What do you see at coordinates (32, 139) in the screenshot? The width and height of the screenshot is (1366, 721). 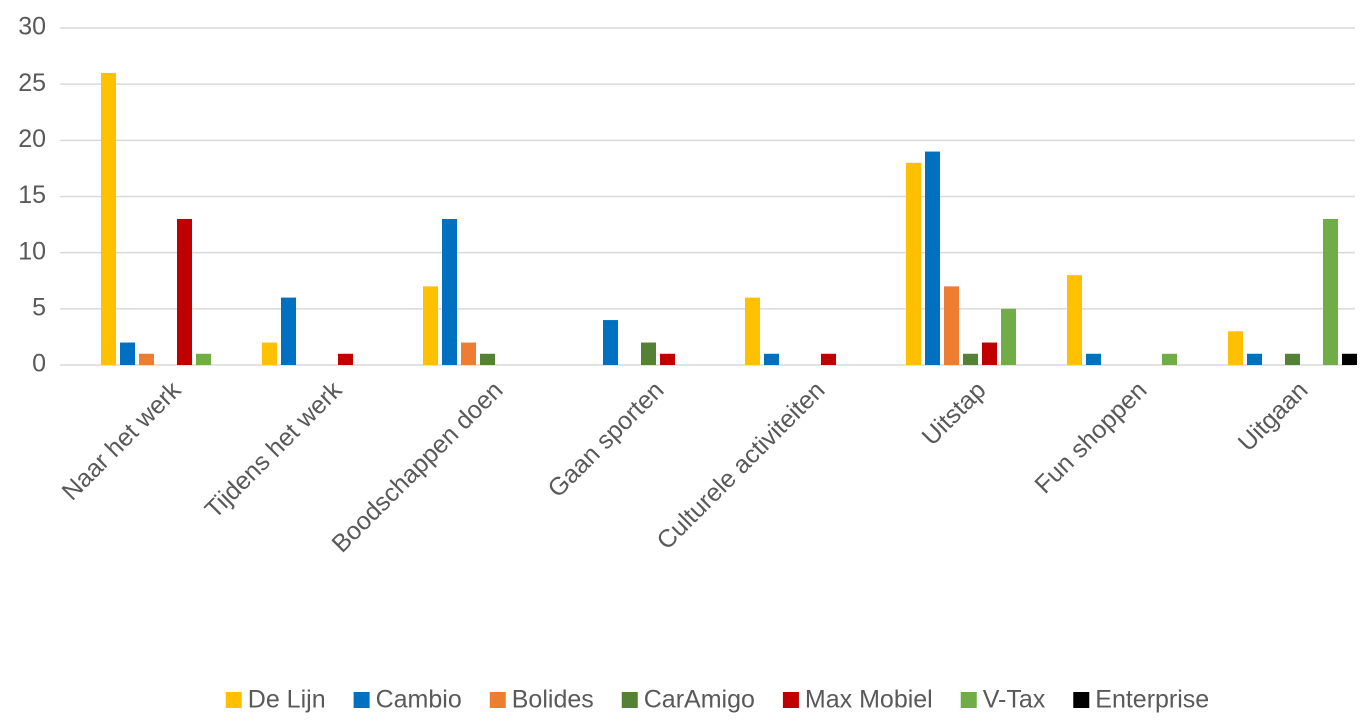 I see `y-tick-label: 20` at bounding box center [32, 139].